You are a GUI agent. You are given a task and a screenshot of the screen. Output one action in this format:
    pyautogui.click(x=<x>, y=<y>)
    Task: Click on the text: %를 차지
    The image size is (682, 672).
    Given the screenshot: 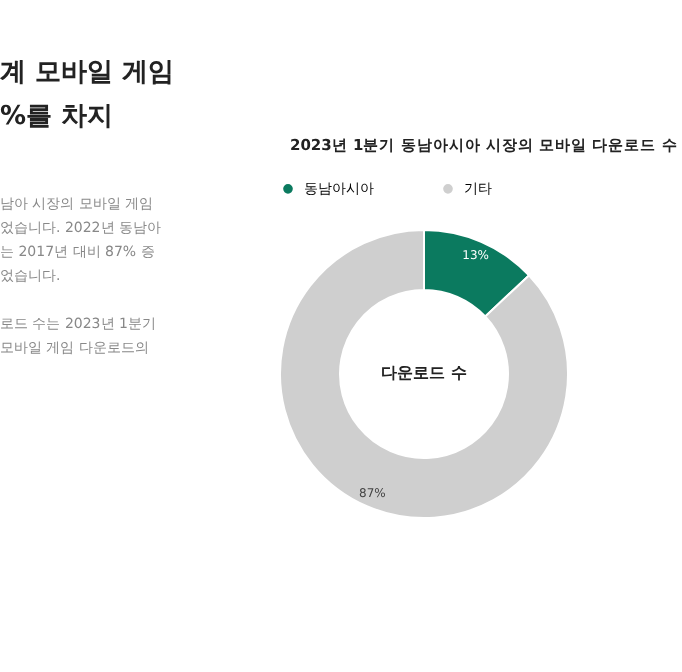 What is the action you would take?
    pyautogui.click(x=57, y=117)
    